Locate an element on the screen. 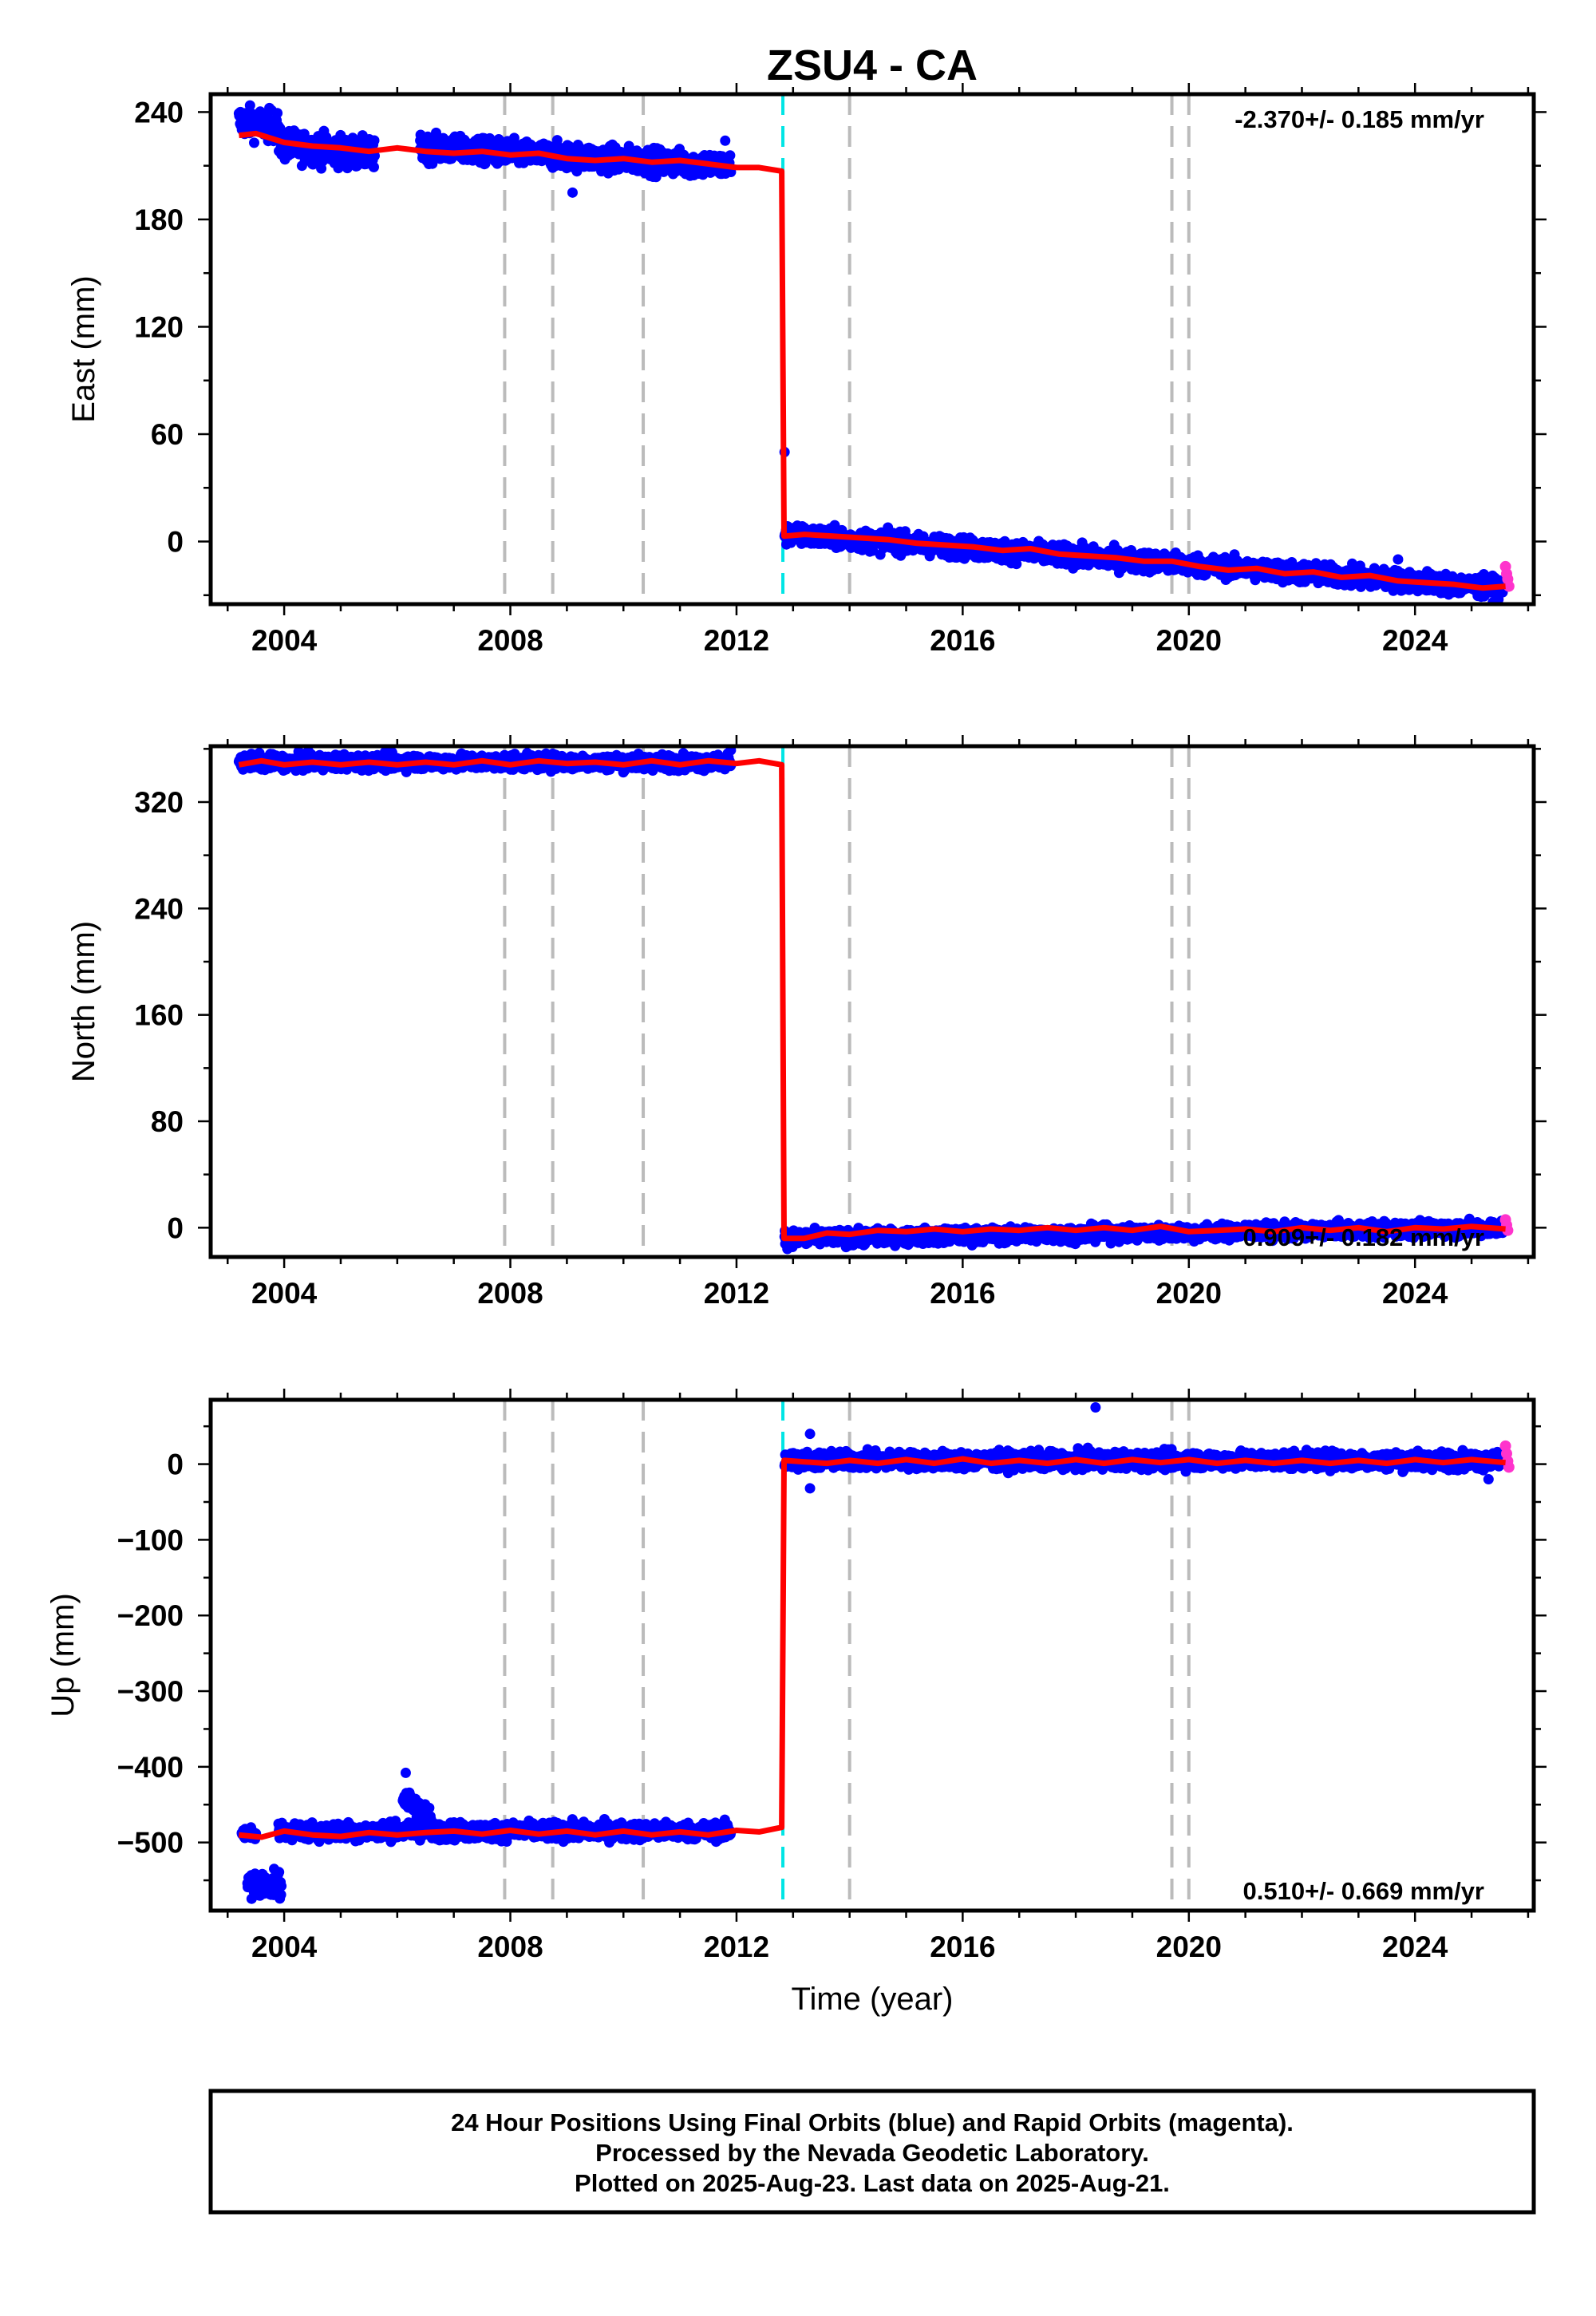 This screenshot has height=2316, width=1596. chart-title: ZSU4 - CA is located at coordinates (873, 65).